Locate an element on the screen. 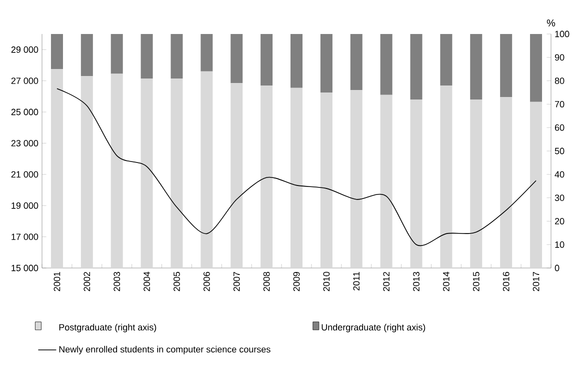 This screenshot has height=377, width=585. y2-tick-label: 30 is located at coordinates (559, 197).